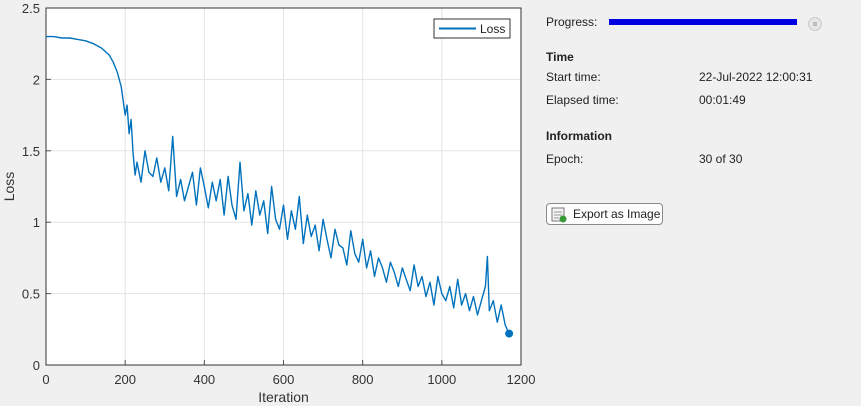 The height and width of the screenshot is (406, 861). Describe the element at coordinates (283, 397) in the screenshot. I see `x-axis-label: Iteration` at that location.